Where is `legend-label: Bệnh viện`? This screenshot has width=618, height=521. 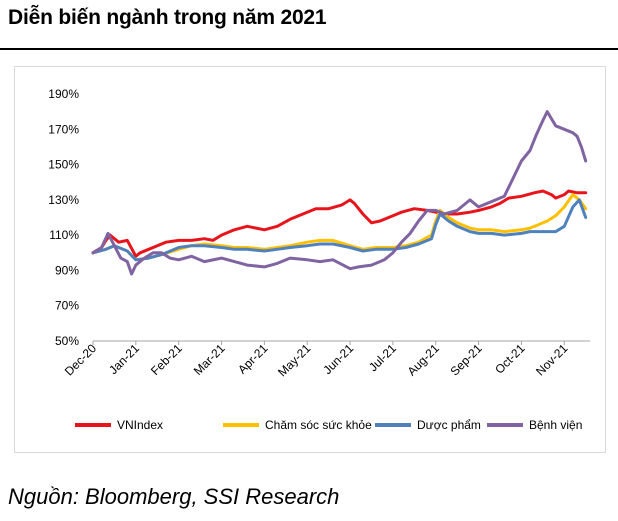 legend-label: Bệnh viện is located at coordinates (555, 425).